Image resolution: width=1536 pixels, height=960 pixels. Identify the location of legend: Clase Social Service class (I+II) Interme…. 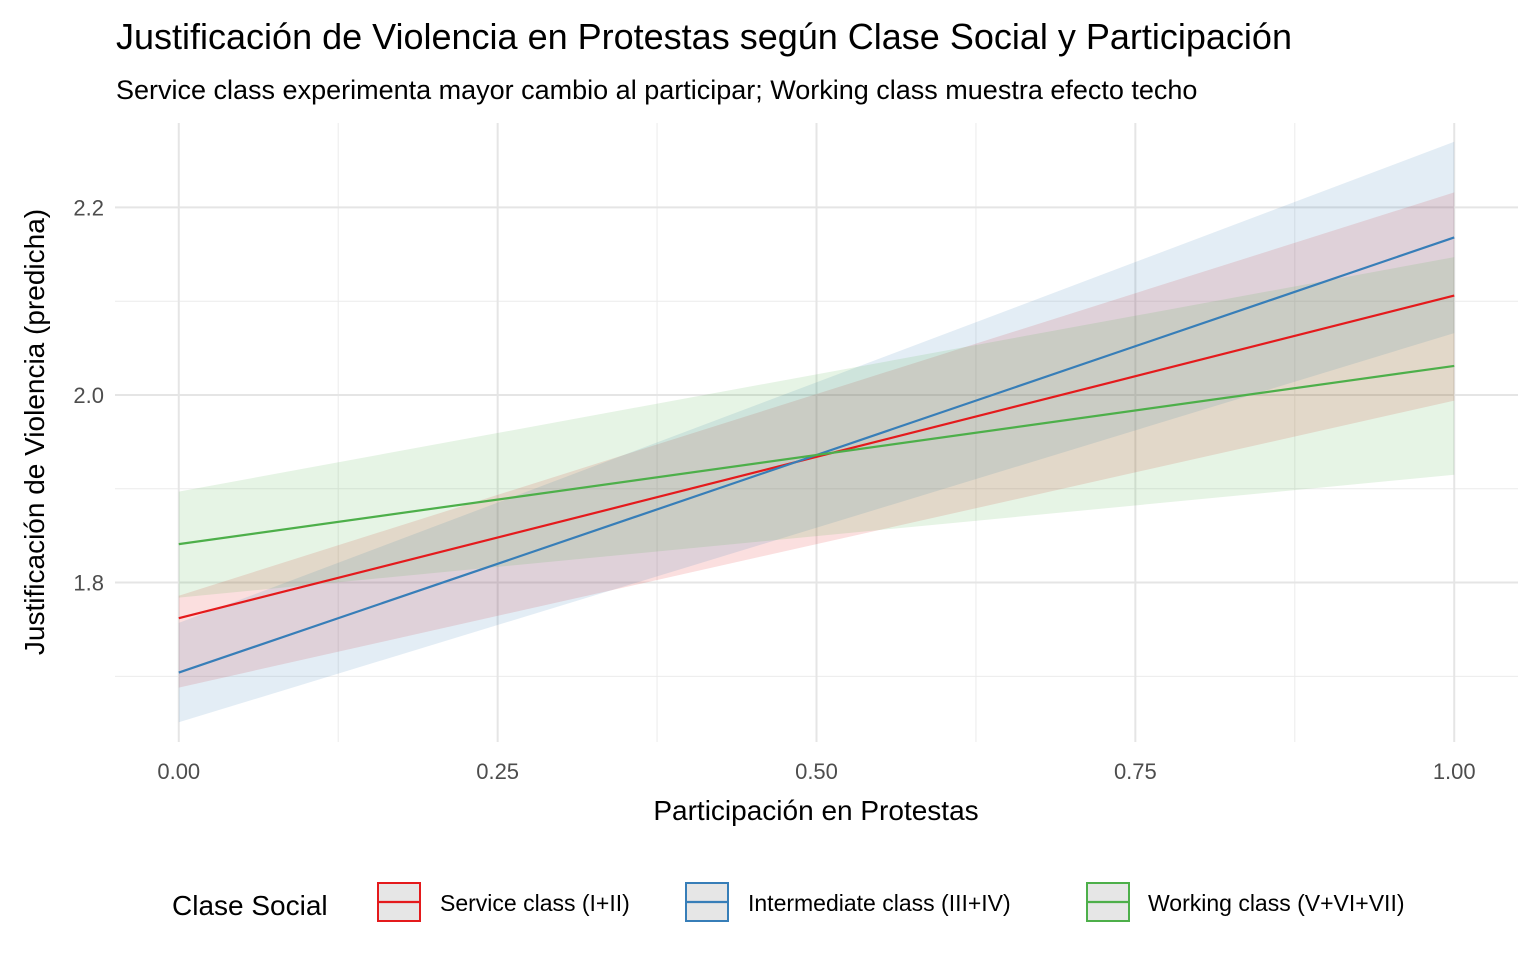
(788, 902).